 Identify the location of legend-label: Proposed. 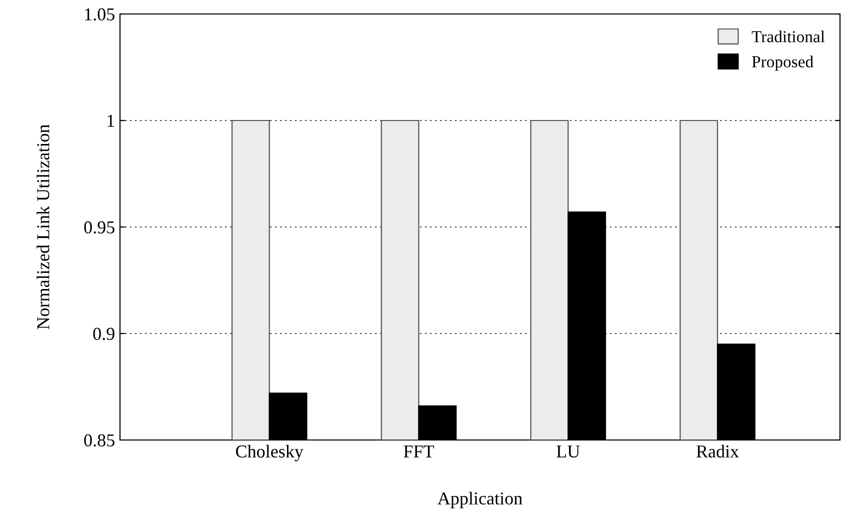
(783, 63).